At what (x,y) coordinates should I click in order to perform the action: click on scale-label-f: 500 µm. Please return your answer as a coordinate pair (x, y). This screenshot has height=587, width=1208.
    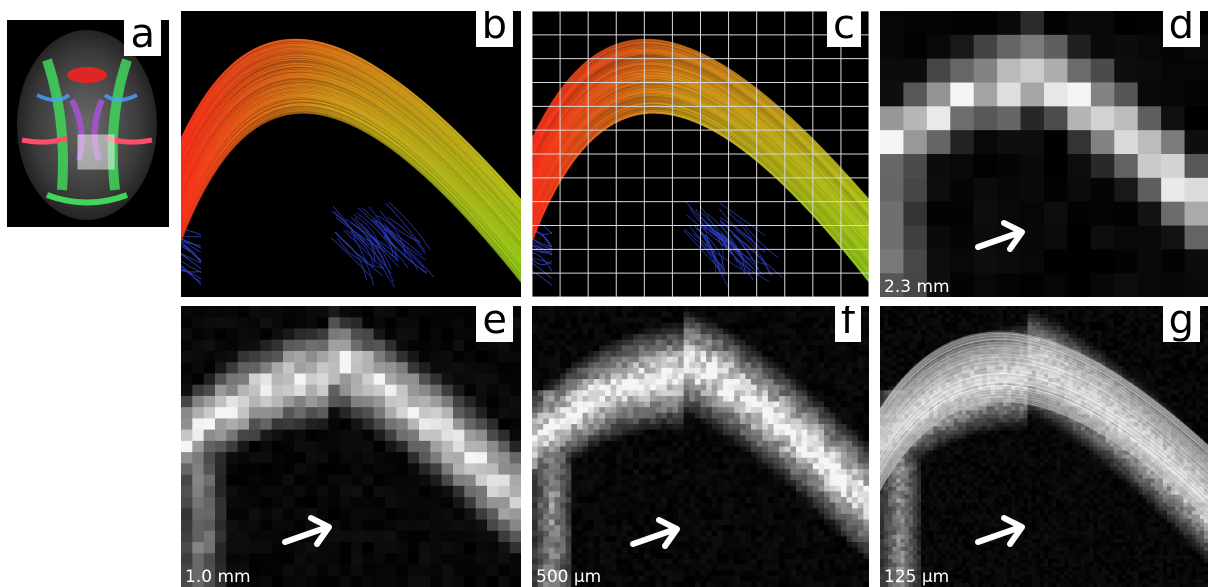
    Looking at the image, I should click on (569, 577).